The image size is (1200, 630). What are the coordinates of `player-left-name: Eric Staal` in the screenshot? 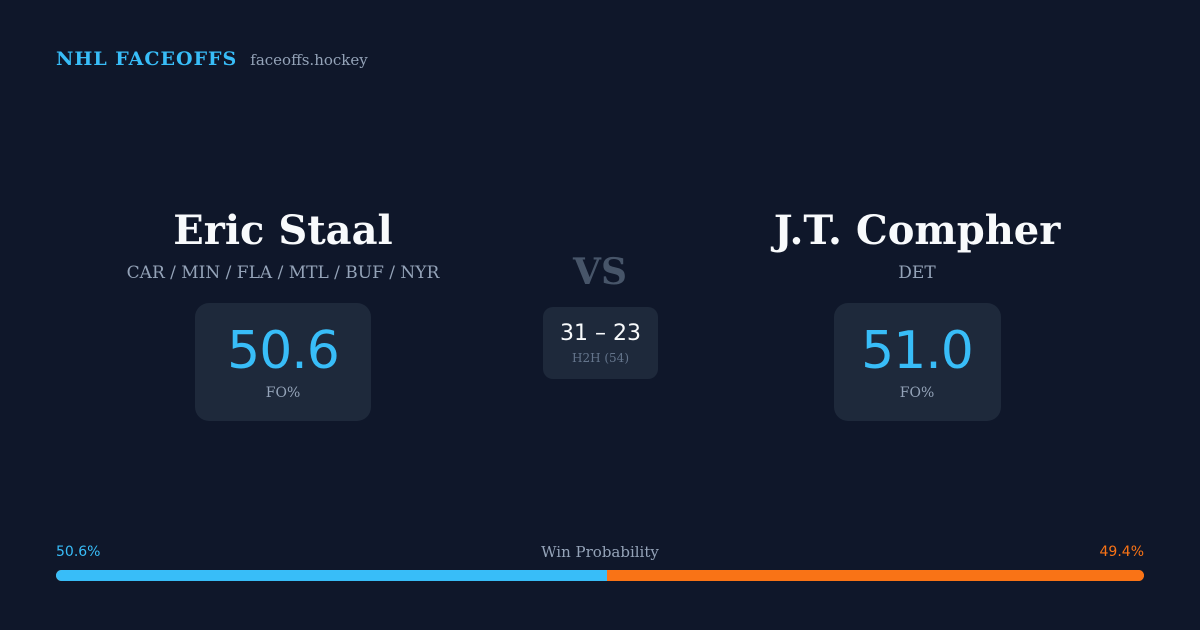 It's located at (283, 230).